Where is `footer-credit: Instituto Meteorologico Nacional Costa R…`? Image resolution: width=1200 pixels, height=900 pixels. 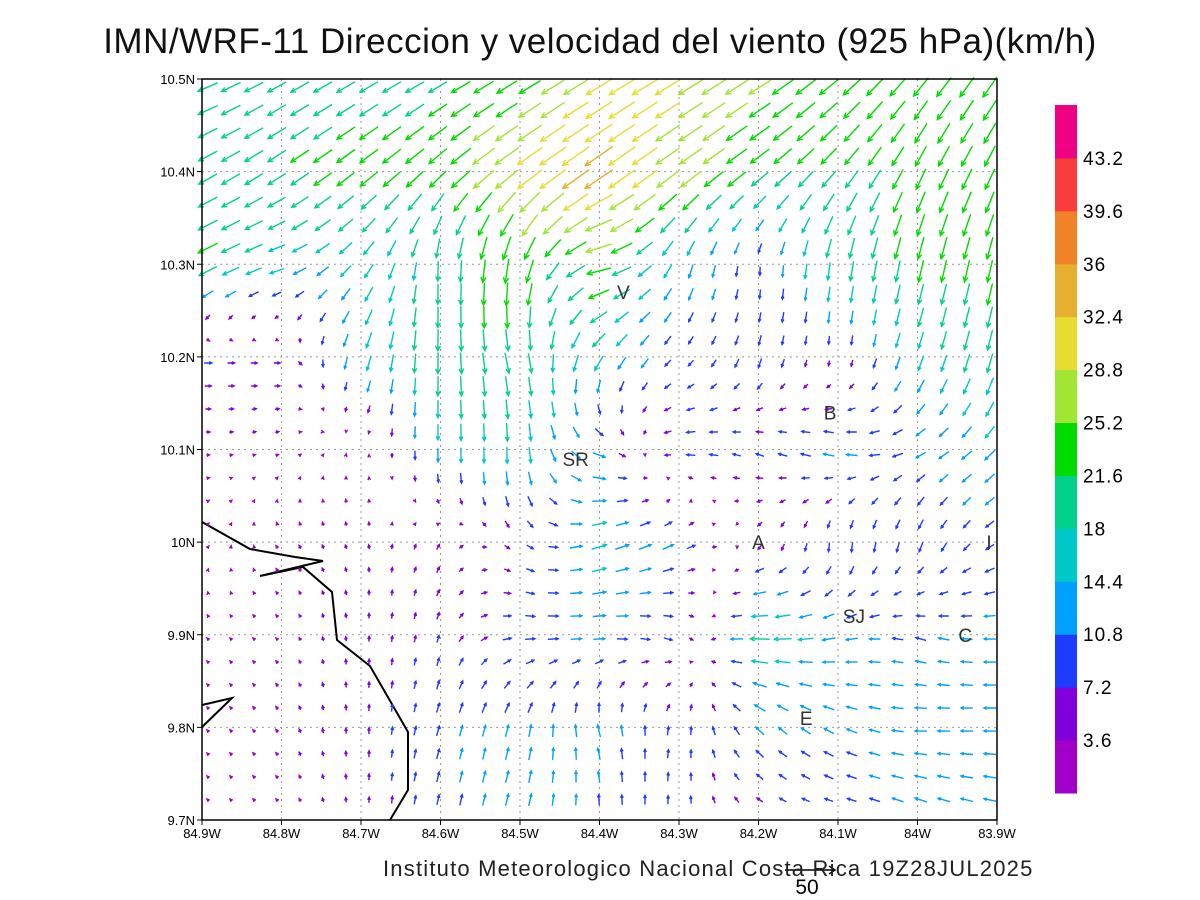 footer-credit: Instituto Meteorologico Nacional Costa R… is located at coordinates (708, 868).